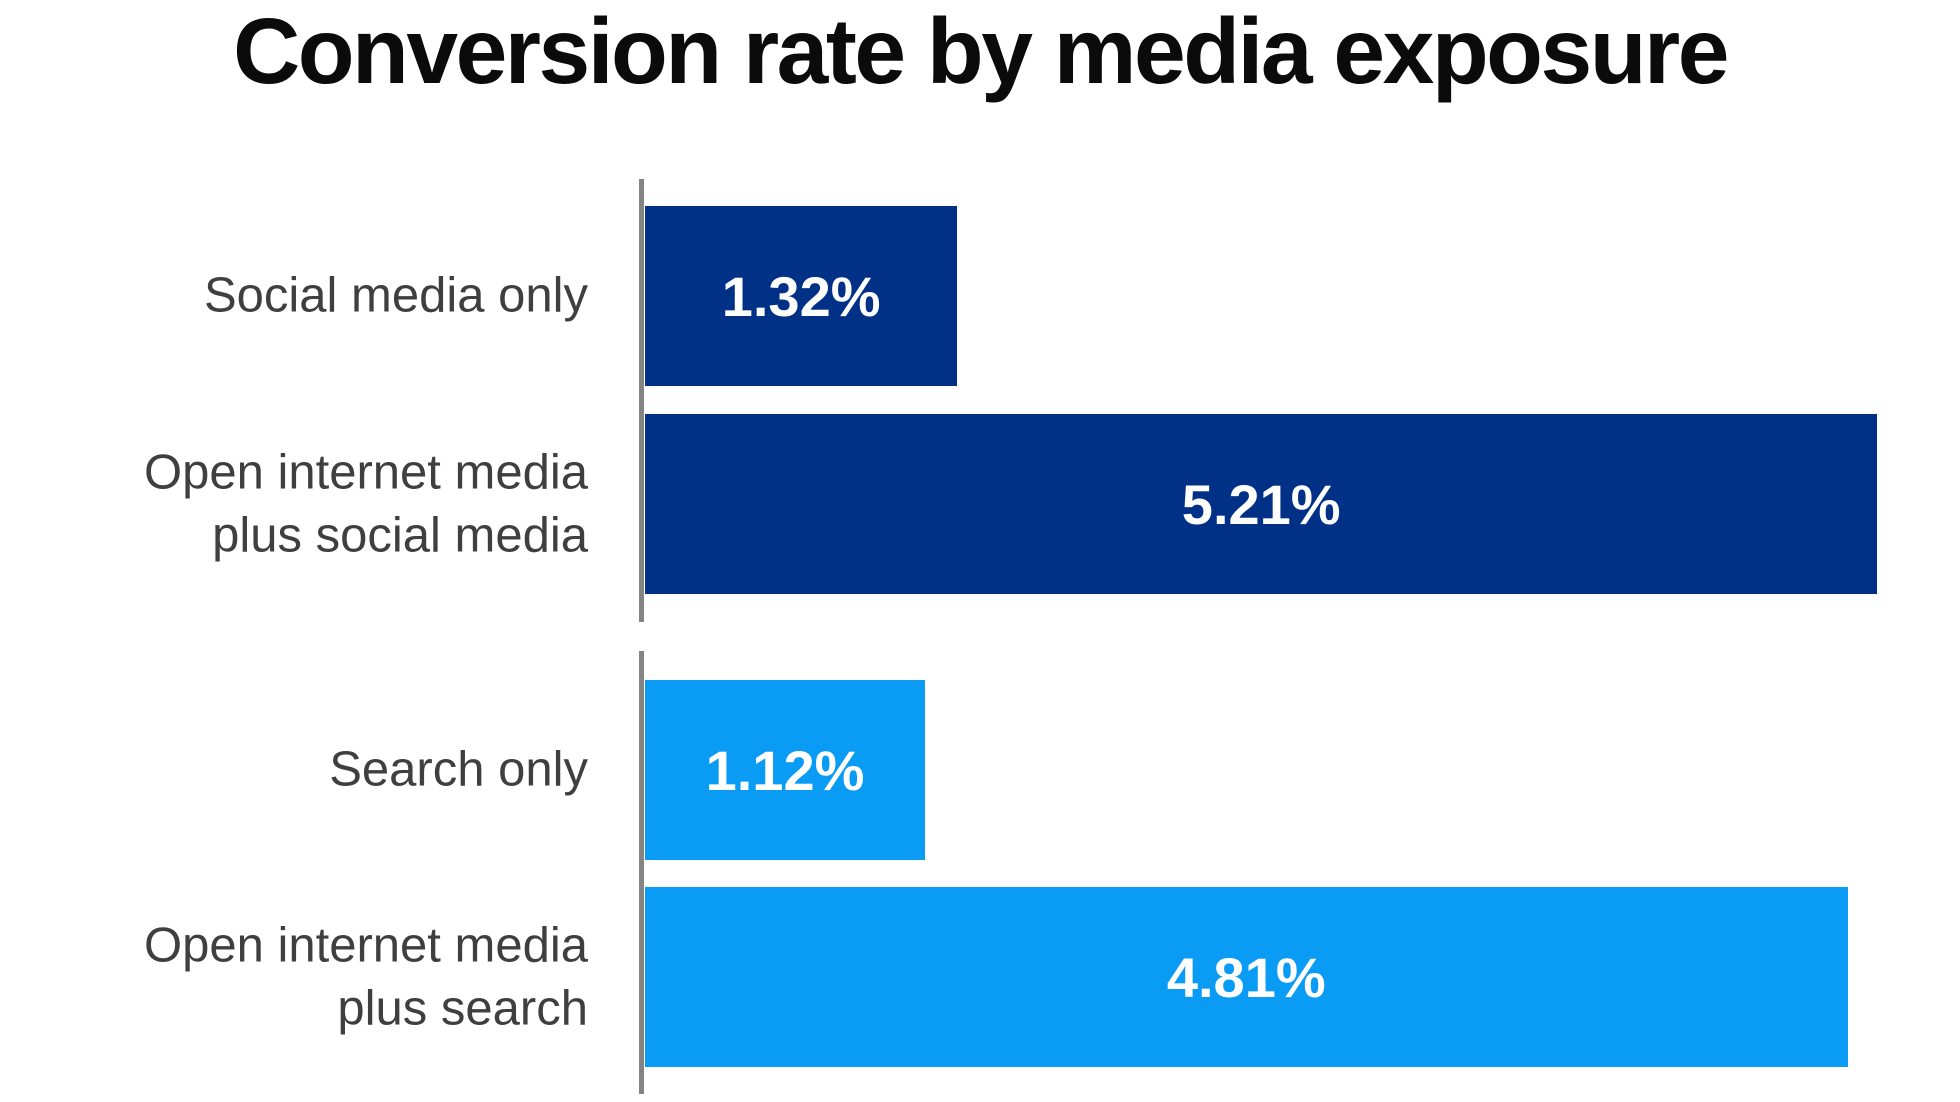 This screenshot has width=1960, height=1102. Describe the element at coordinates (395, 295) in the screenshot. I see `category-label-line: Social media only` at that location.